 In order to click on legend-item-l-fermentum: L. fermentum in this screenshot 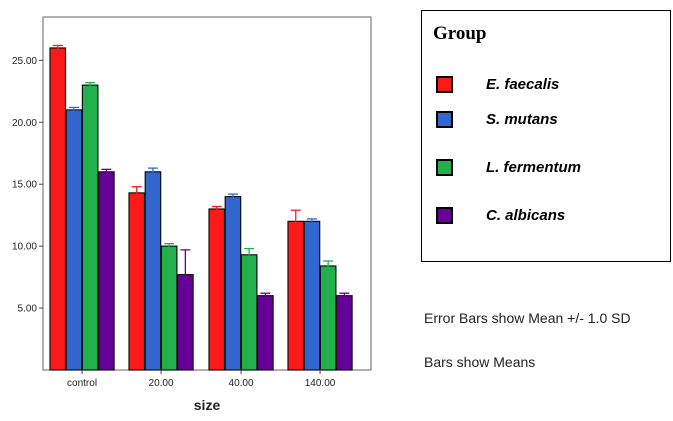, I will do `click(508, 167)`.